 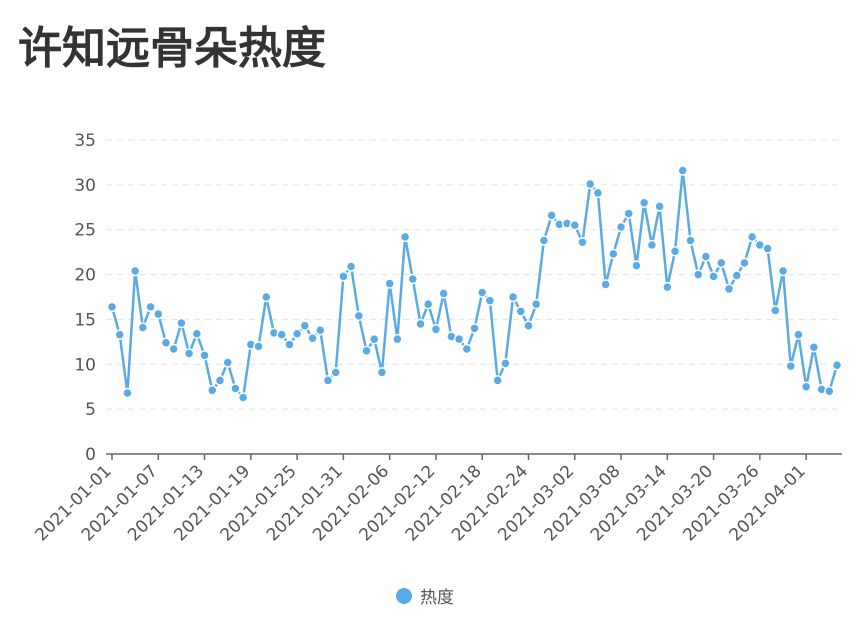 What do you see at coordinates (90, 410) in the screenshot?
I see `y-tick-label: 5` at bounding box center [90, 410].